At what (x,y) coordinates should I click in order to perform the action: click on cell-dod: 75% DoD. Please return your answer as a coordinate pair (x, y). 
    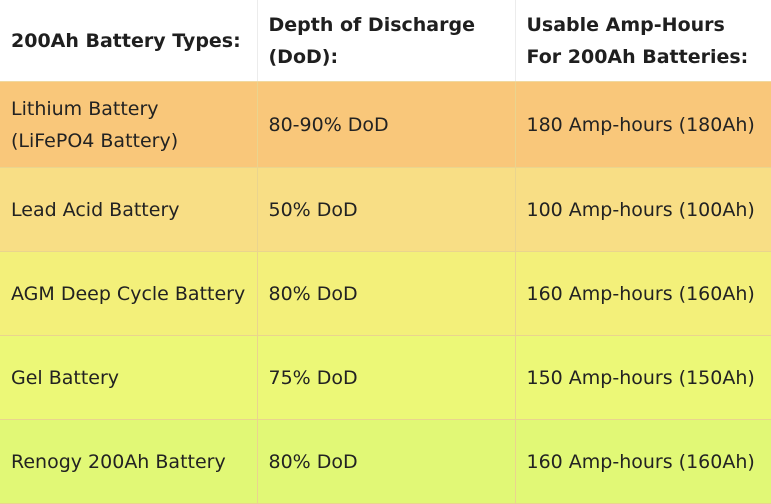
    Looking at the image, I should click on (386, 377).